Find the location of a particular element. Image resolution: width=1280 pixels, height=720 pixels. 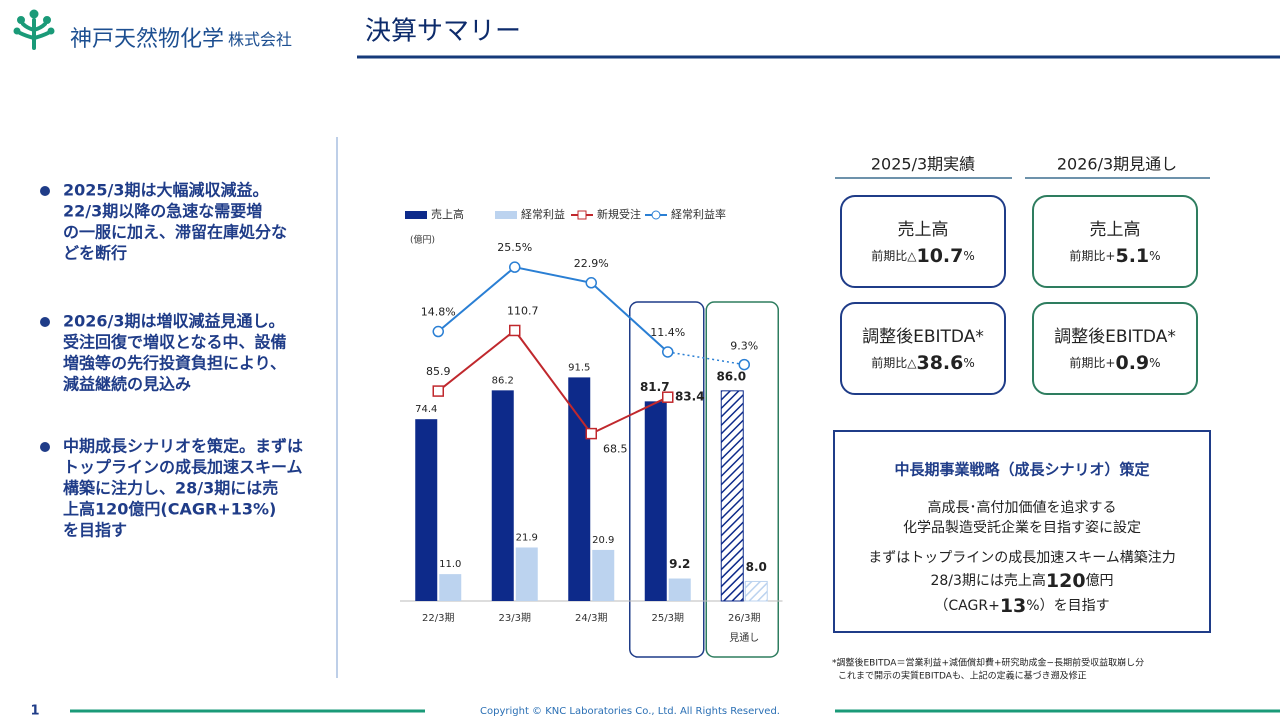

bar-value-label: 86.0 is located at coordinates (731, 376).